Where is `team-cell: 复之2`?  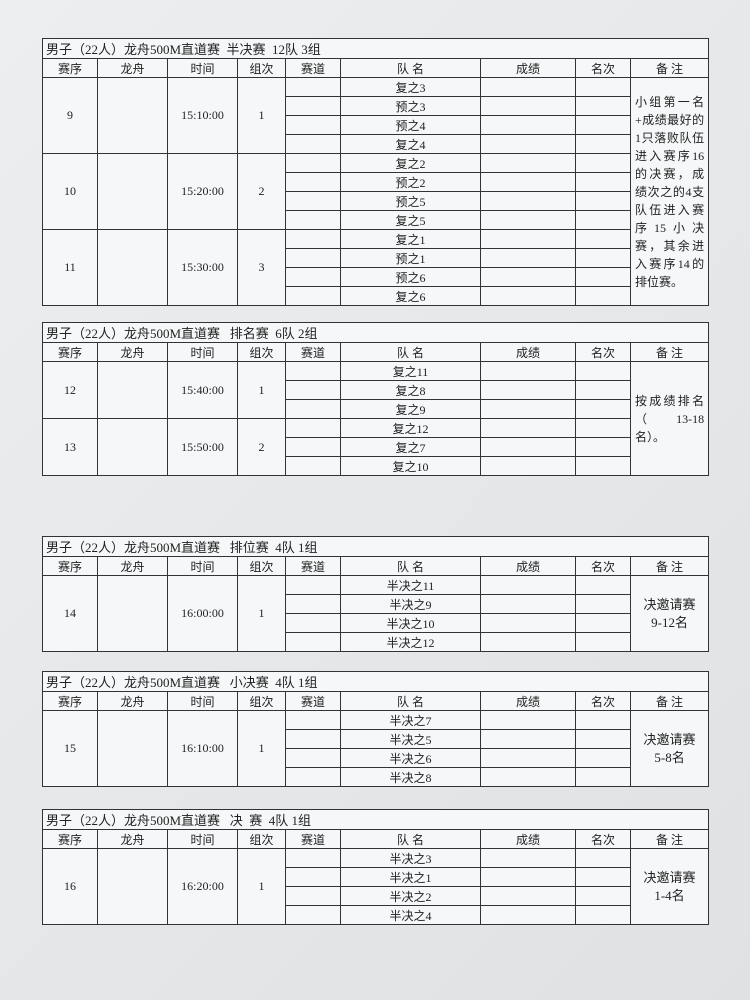
team-cell: 复之2 is located at coordinates (410, 163).